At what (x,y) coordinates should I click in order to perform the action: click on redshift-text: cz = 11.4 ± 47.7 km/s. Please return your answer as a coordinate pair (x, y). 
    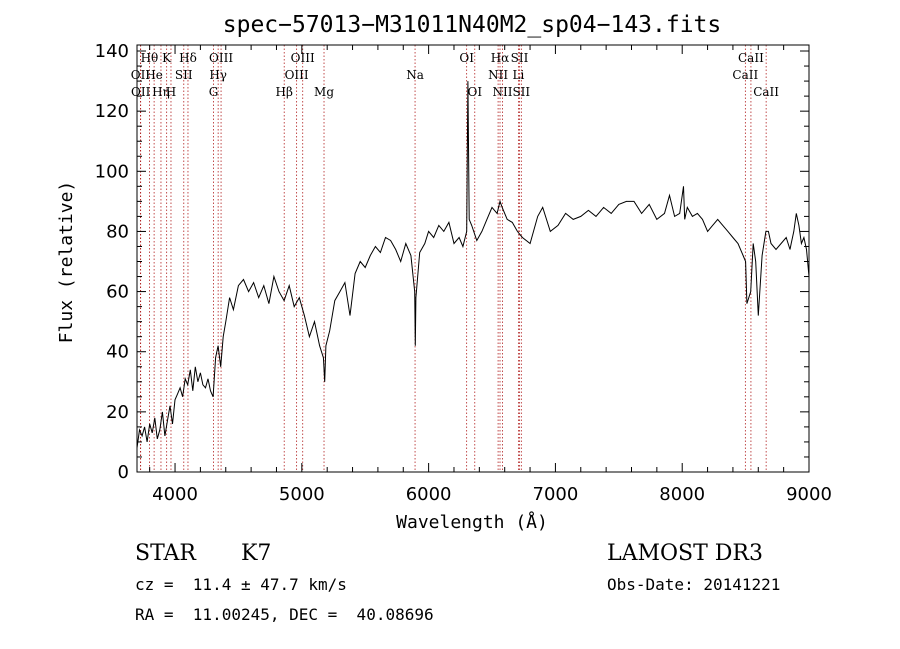
    Looking at the image, I should click on (241, 584).